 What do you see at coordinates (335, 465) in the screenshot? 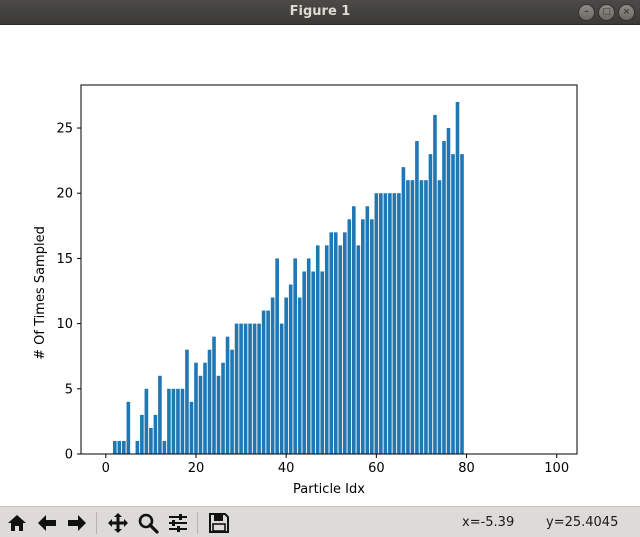
I see `x-axis-ticks: 0 20 40 60 80 100` at bounding box center [335, 465].